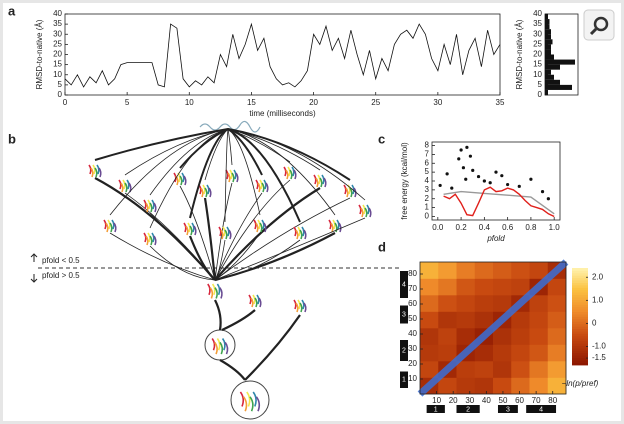 The width and height of the screenshot is (624, 424). What do you see at coordinates (427, 154) in the screenshot?
I see `y-tick-label: 7` at bounding box center [427, 154].